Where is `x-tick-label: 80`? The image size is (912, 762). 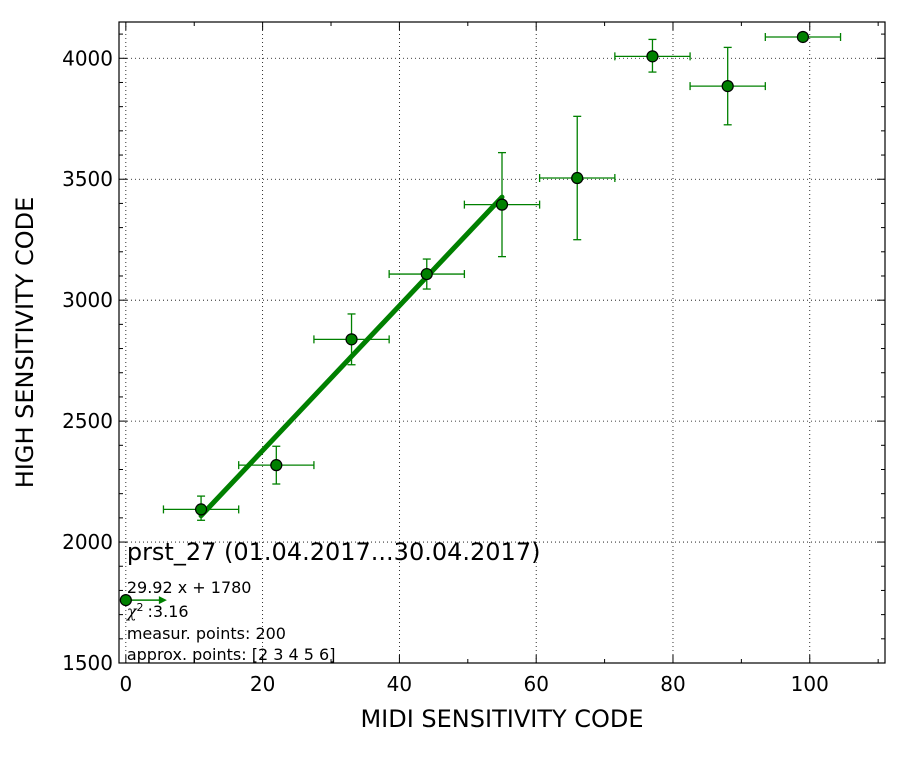 x-tick-label: 80 is located at coordinates (672, 684).